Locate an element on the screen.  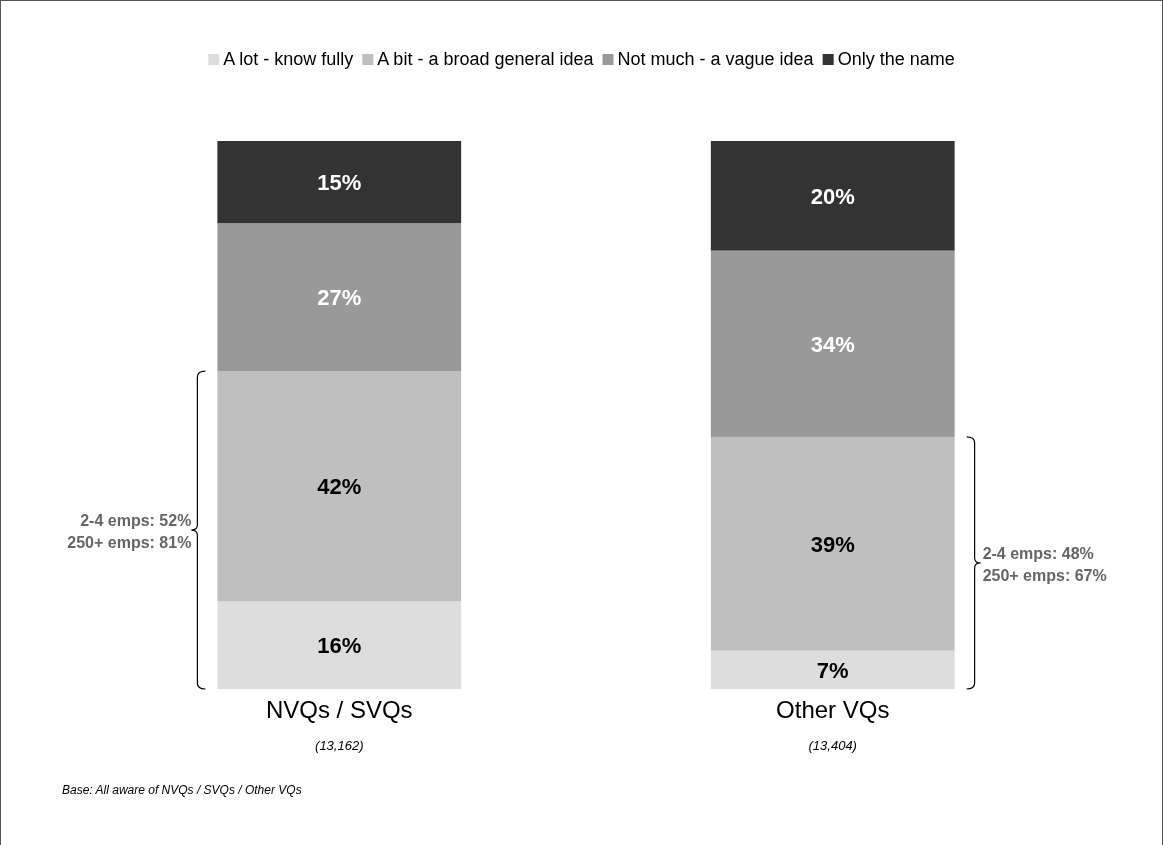
legend-label: Only the name is located at coordinates (896, 59).